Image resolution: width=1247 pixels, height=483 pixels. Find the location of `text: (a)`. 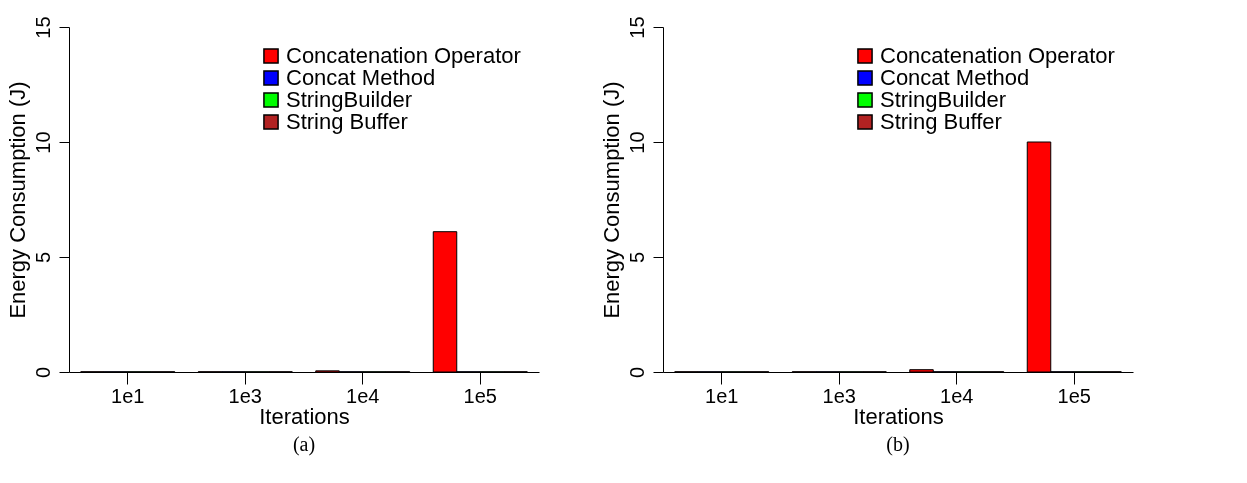

text: (a) is located at coordinates (304, 444).